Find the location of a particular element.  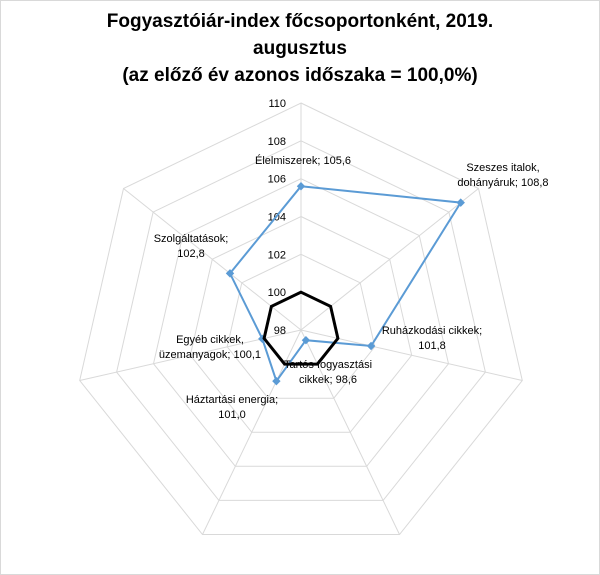

data-label: Szeszes italok, is located at coordinates (502, 168).